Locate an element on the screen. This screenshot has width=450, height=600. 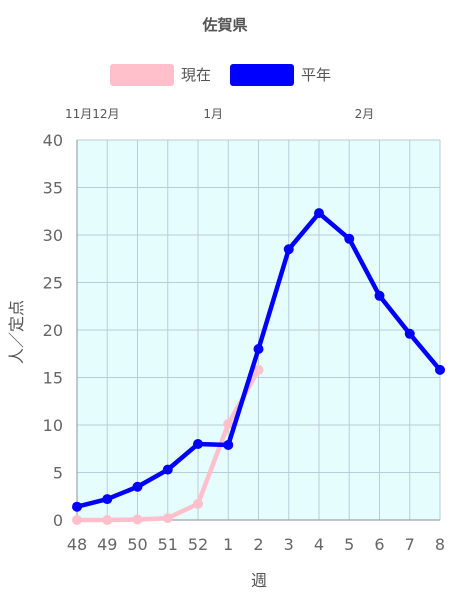
legend-item-current: 現在 is located at coordinates (160, 75).